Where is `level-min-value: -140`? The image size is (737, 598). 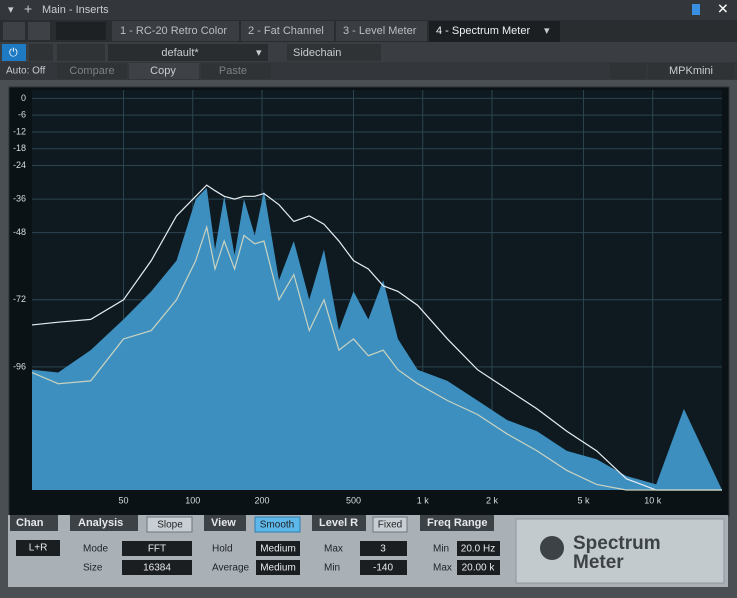
level-min-value: -140 is located at coordinates (383, 568).